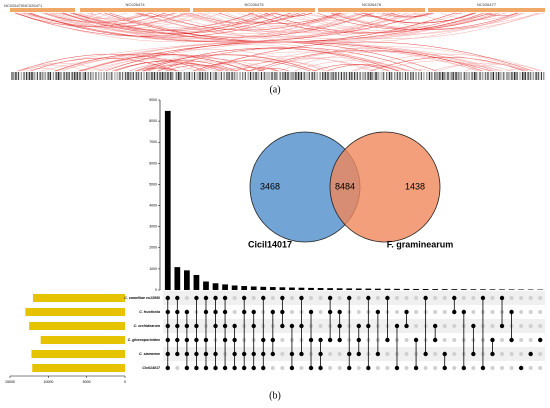 Image resolution: width=550 pixels, height=408 pixels. I want to click on y-tick-label: 4000, so click(153, 205).